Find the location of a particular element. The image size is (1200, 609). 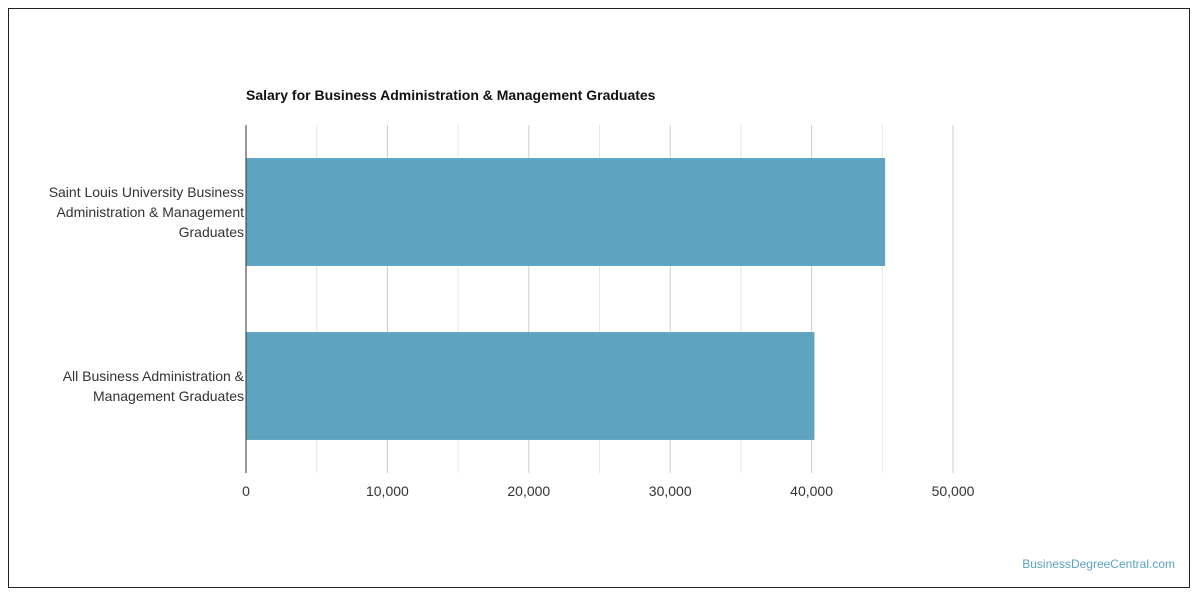

x-tick-label: 20,000 is located at coordinates (528, 491).